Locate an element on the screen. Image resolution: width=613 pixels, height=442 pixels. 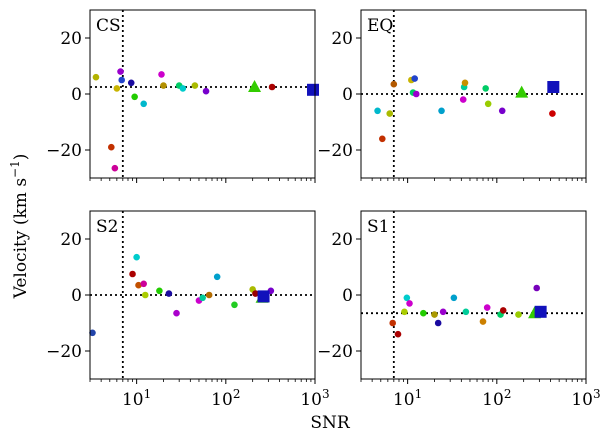
y-axis-label-text: Velocity (km s is located at coordinates (21, 238).